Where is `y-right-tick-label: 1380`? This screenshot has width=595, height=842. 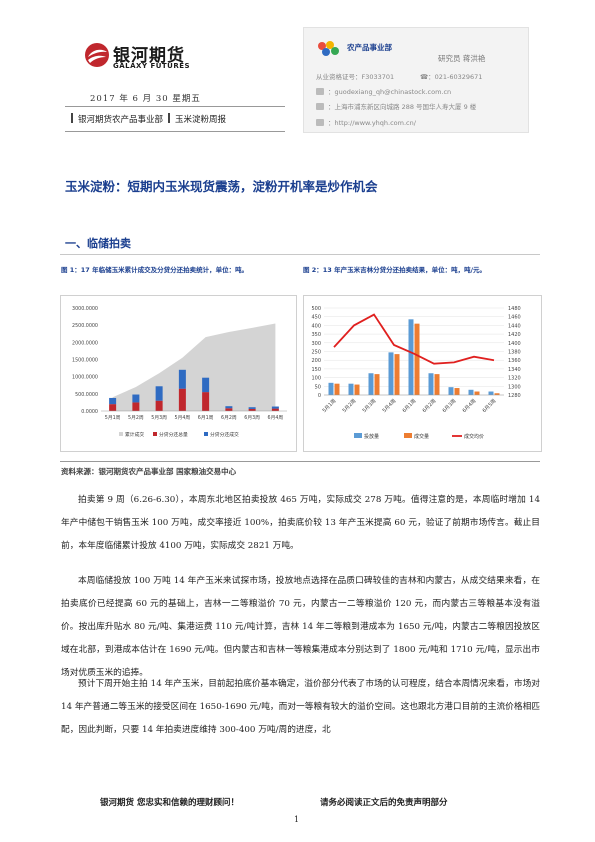 y-right-tick-label: 1380 is located at coordinates (514, 353).